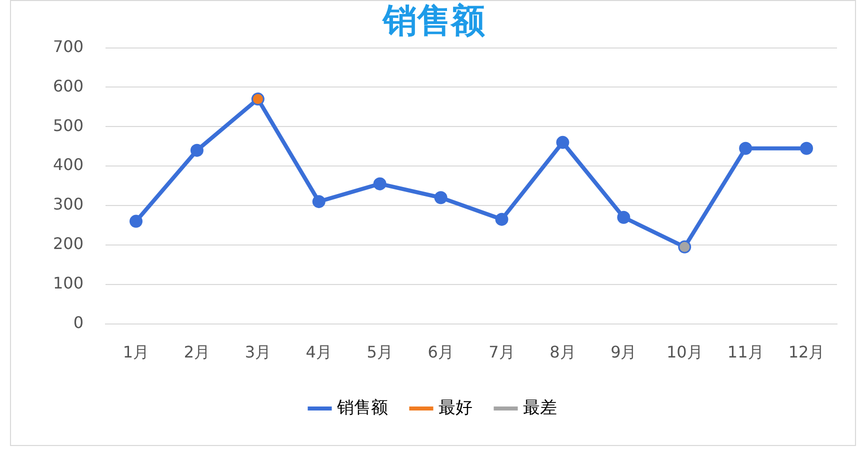 This screenshot has height=454, width=866. Describe the element at coordinates (68, 86) in the screenshot. I see `y-tick-label: 600` at that location.